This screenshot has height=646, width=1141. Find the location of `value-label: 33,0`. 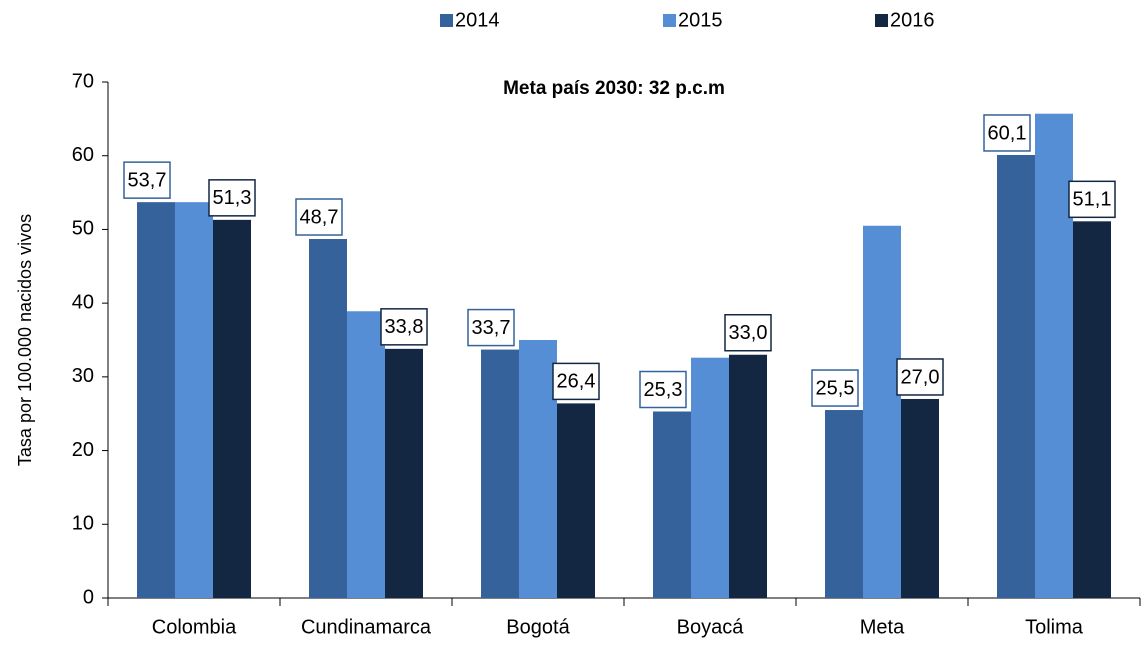

value-label: 33,0 is located at coordinates (748, 333).